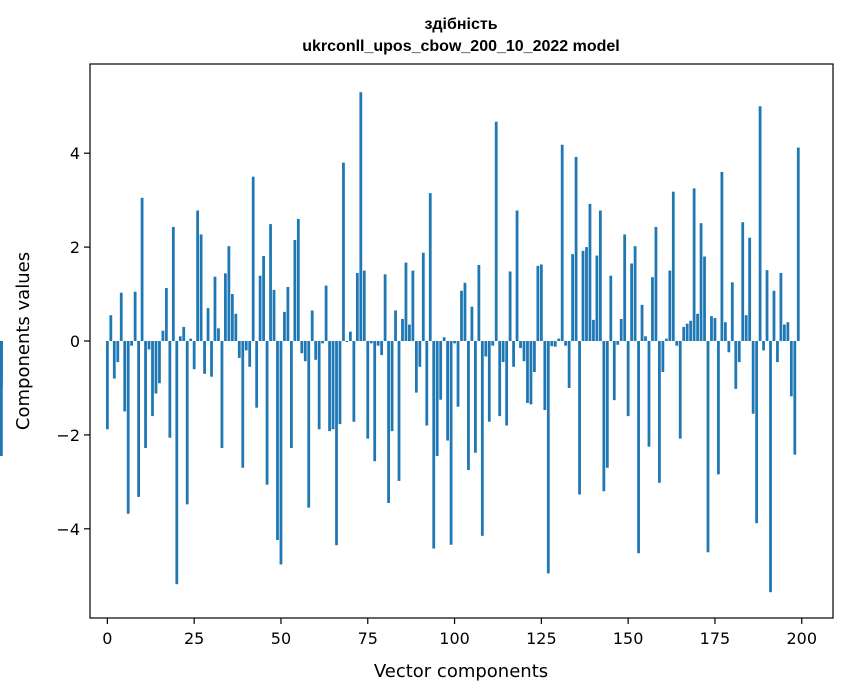 The image size is (847, 696). I want to click on y-tick-label: 4, so click(75, 153).